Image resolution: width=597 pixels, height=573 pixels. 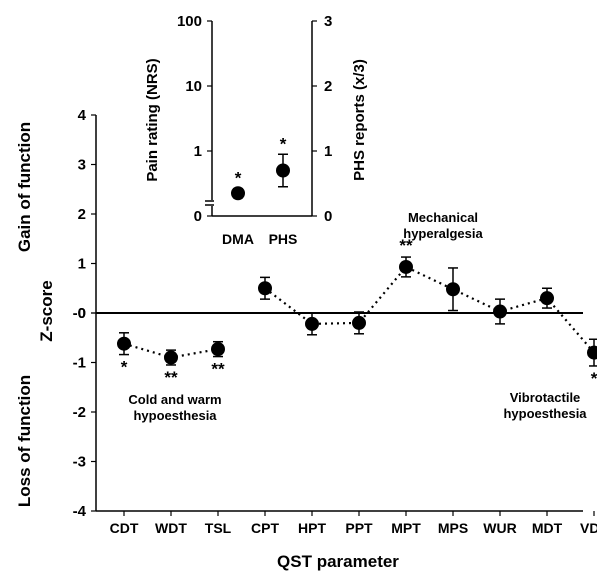 I want to click on y-axis-label: Z-score, so click(x=46, y=310).